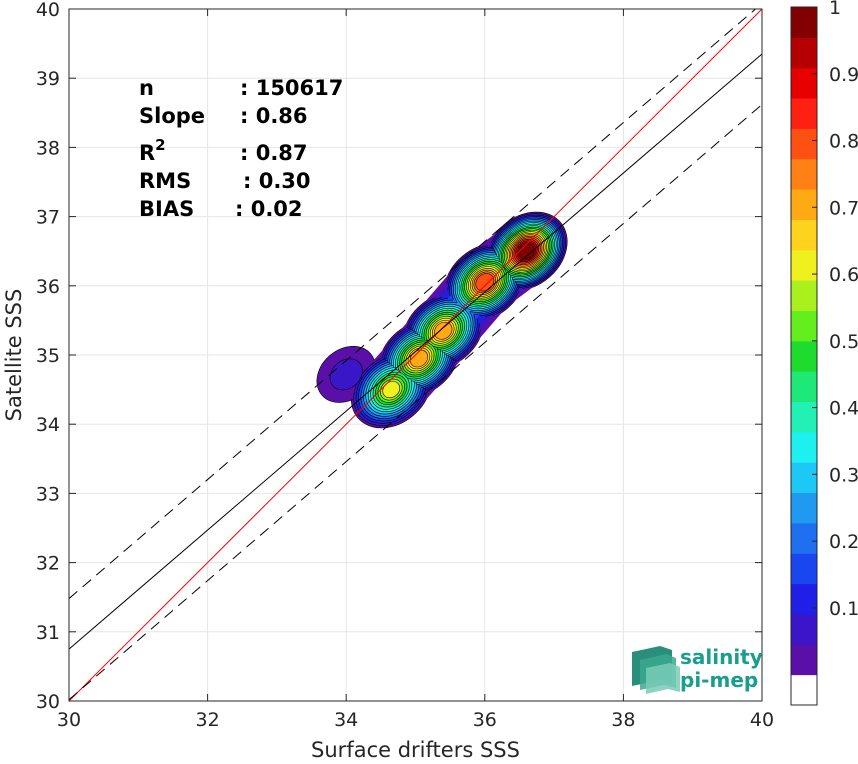 Image resolution: width=858 pixels, height=764 pixels. Describe the element at coordinates (48, 79) in the screenshot. I see `y-tick-label: 39` at that location.